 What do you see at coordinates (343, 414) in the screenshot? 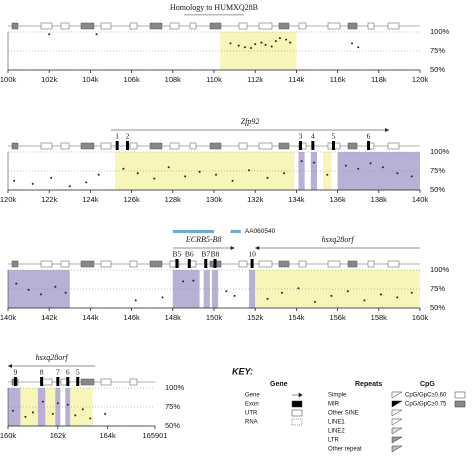
I see `key-item: Other SINE` at bounding box center [343, 414].